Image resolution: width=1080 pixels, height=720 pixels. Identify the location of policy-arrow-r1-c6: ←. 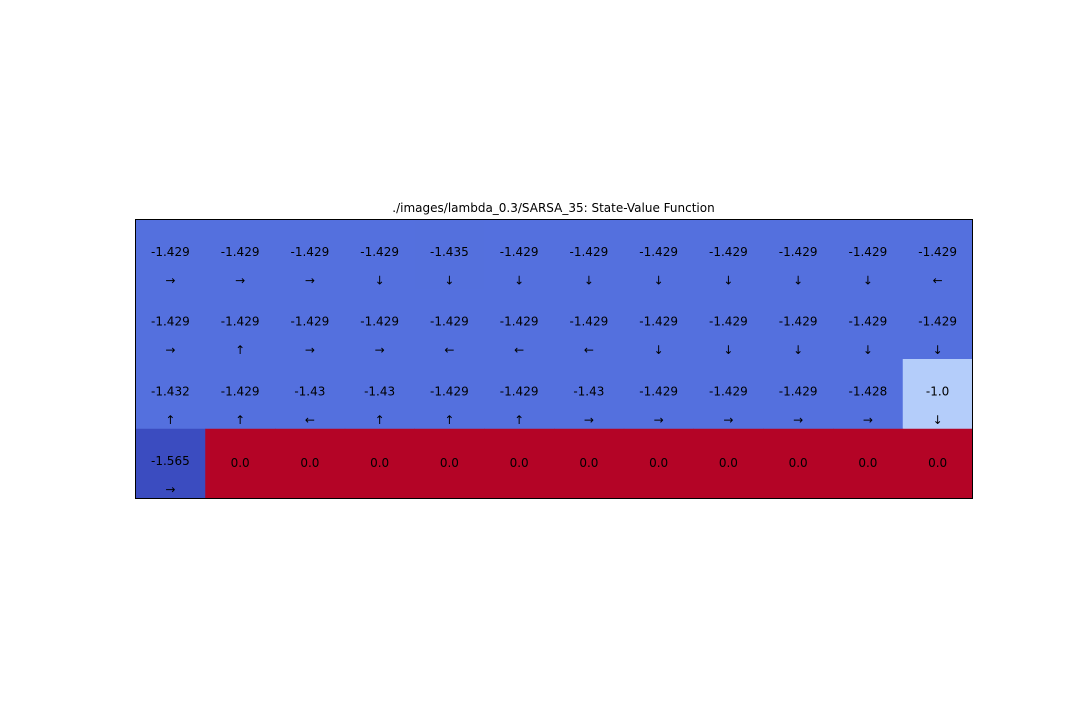
(589, 350).